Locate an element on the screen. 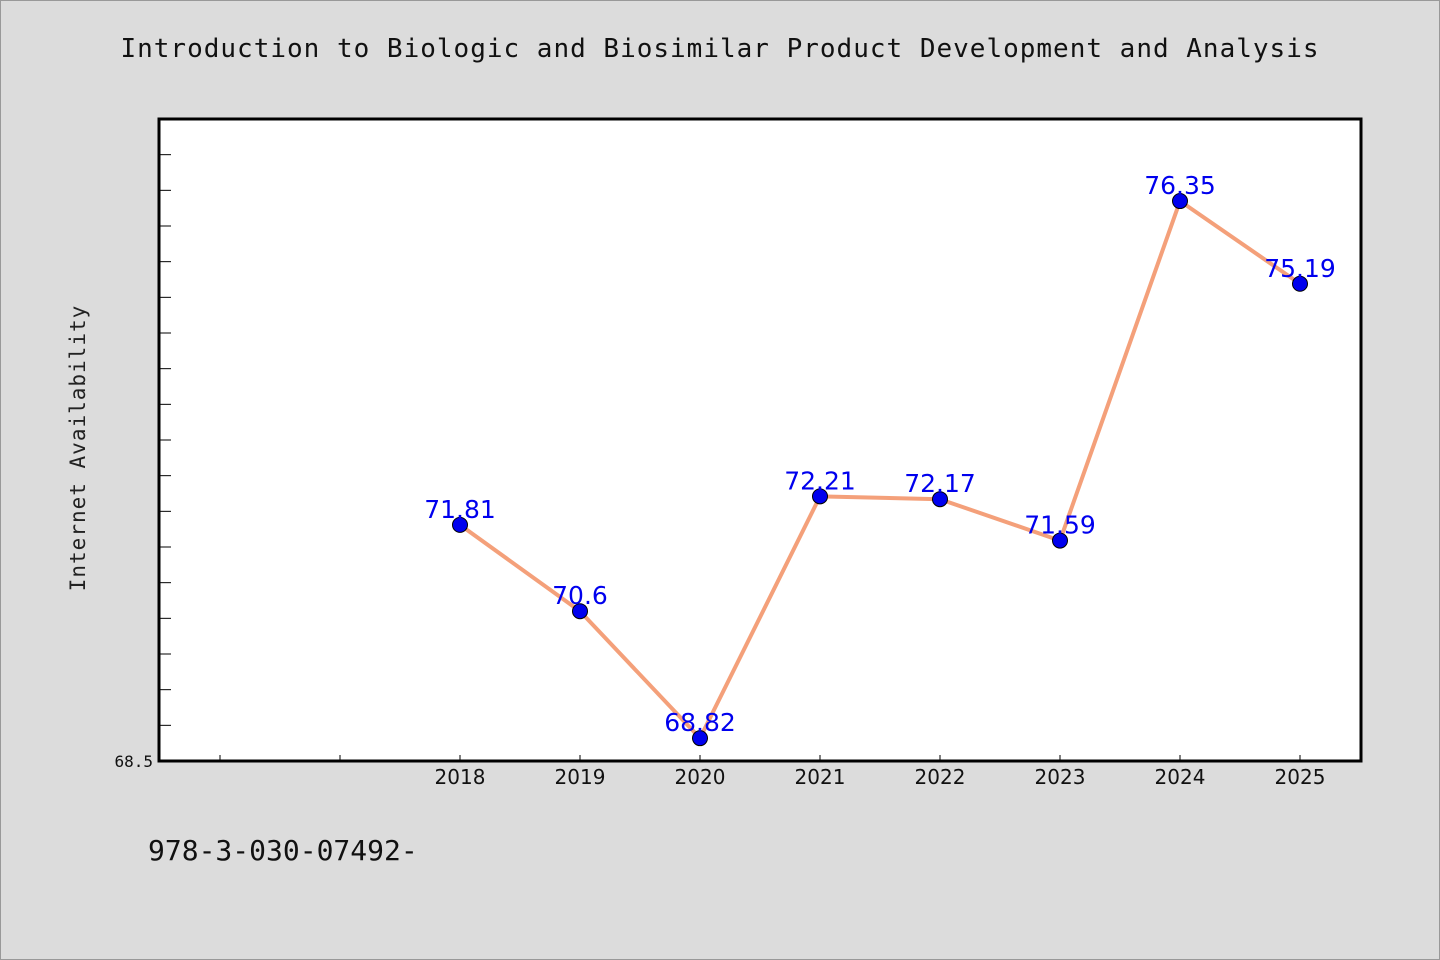 The image size is (1440, 960). data-label: 72.17 is located at coordinates (940, 483).